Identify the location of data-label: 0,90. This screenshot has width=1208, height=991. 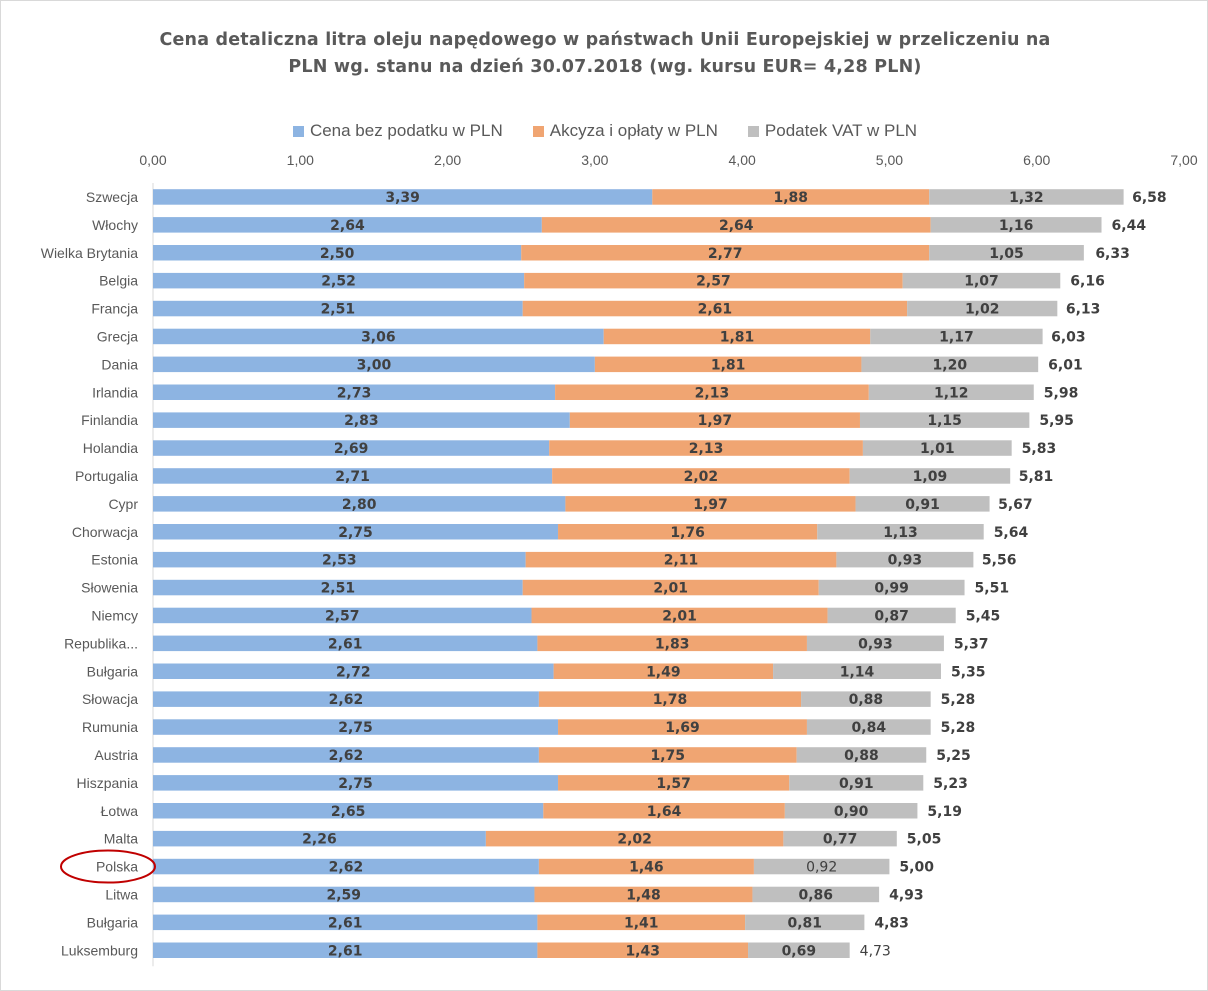
(851, 812).